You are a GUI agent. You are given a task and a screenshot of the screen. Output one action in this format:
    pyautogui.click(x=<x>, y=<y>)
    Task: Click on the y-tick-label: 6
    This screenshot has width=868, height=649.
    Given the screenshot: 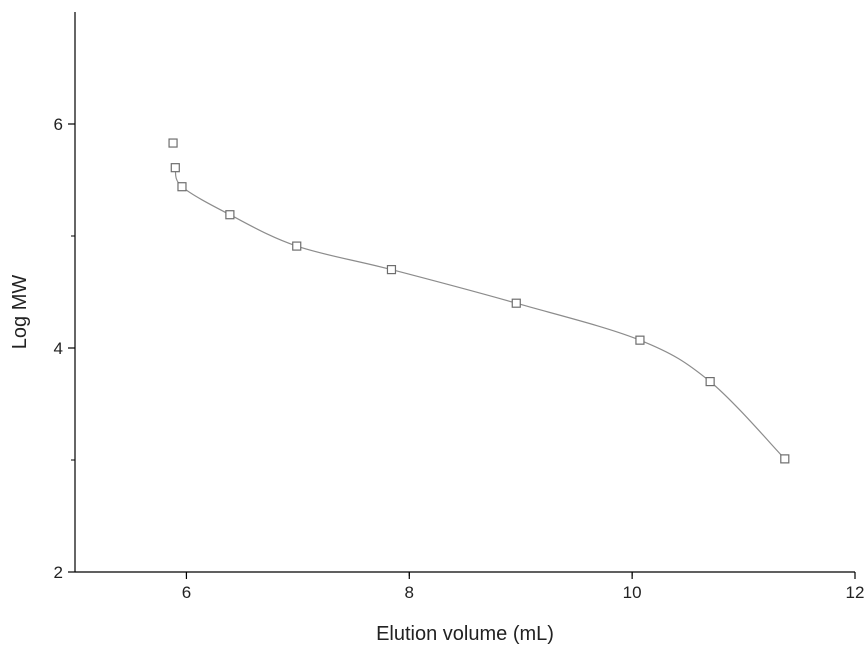 What is the action you would take?
    pyautogui.click(x=58, y=124)
    